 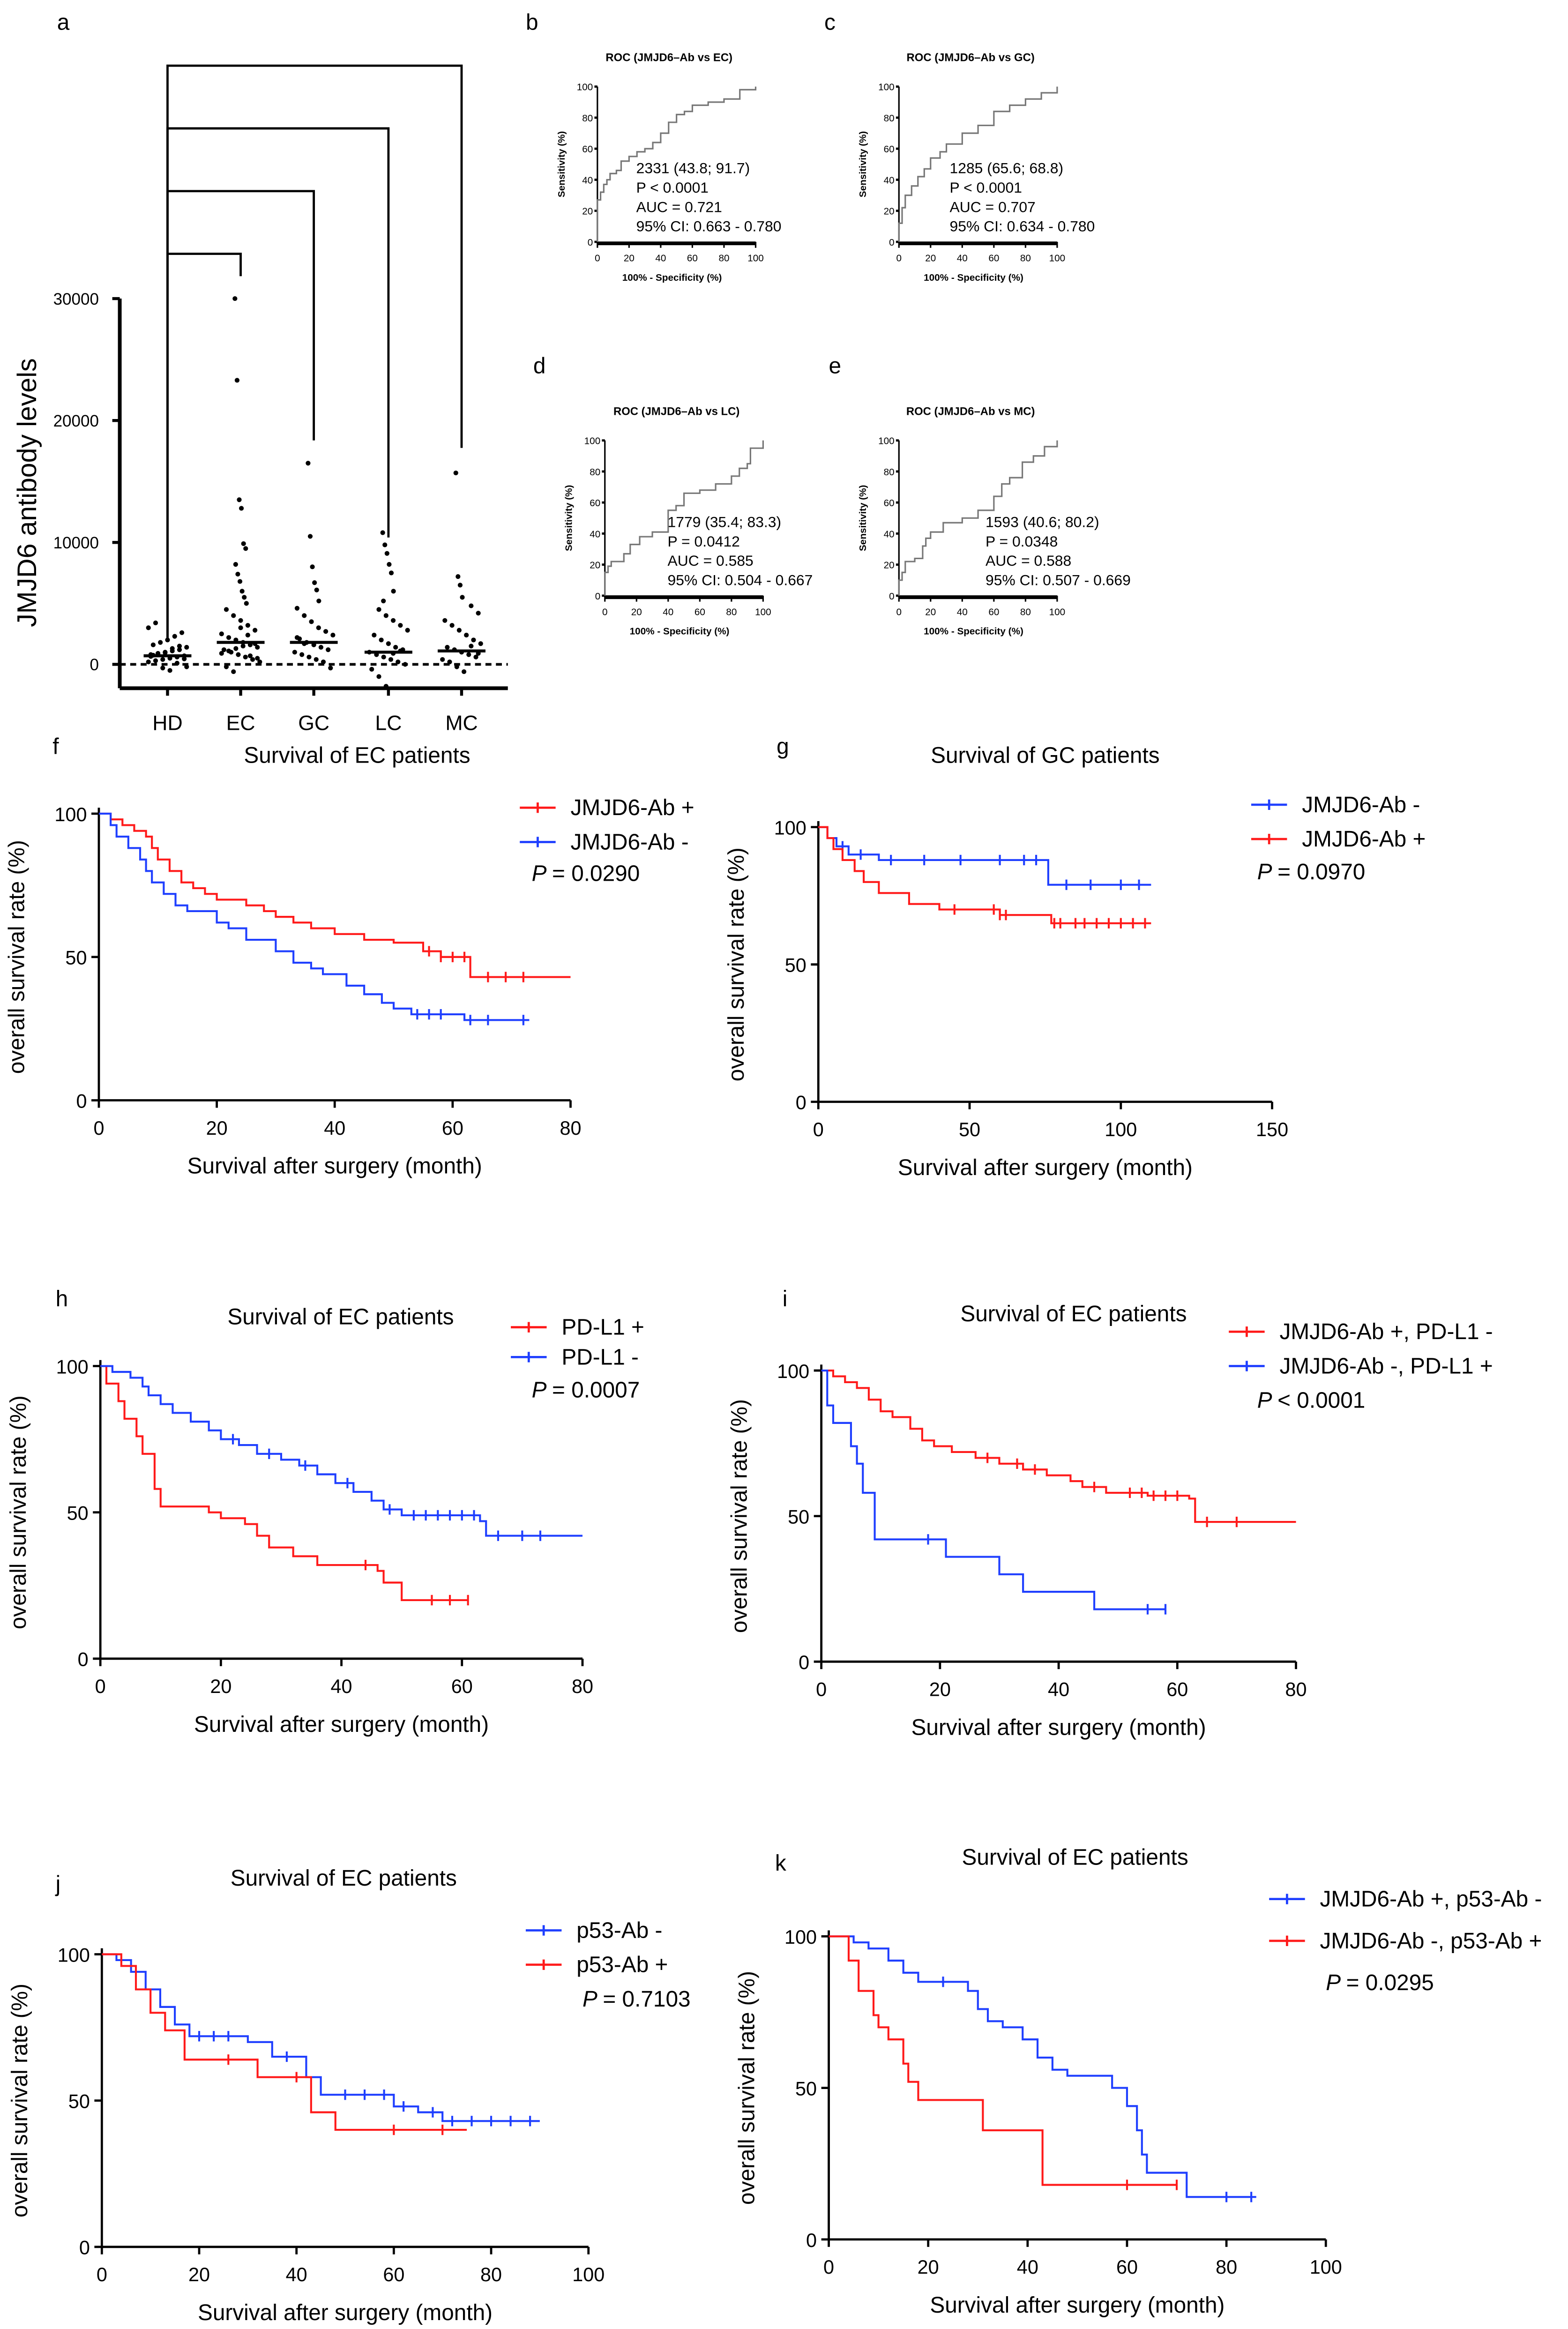 I want to click on roc-annotation: 1285 (65.6; 68.8), so click(x=1007, y=167).